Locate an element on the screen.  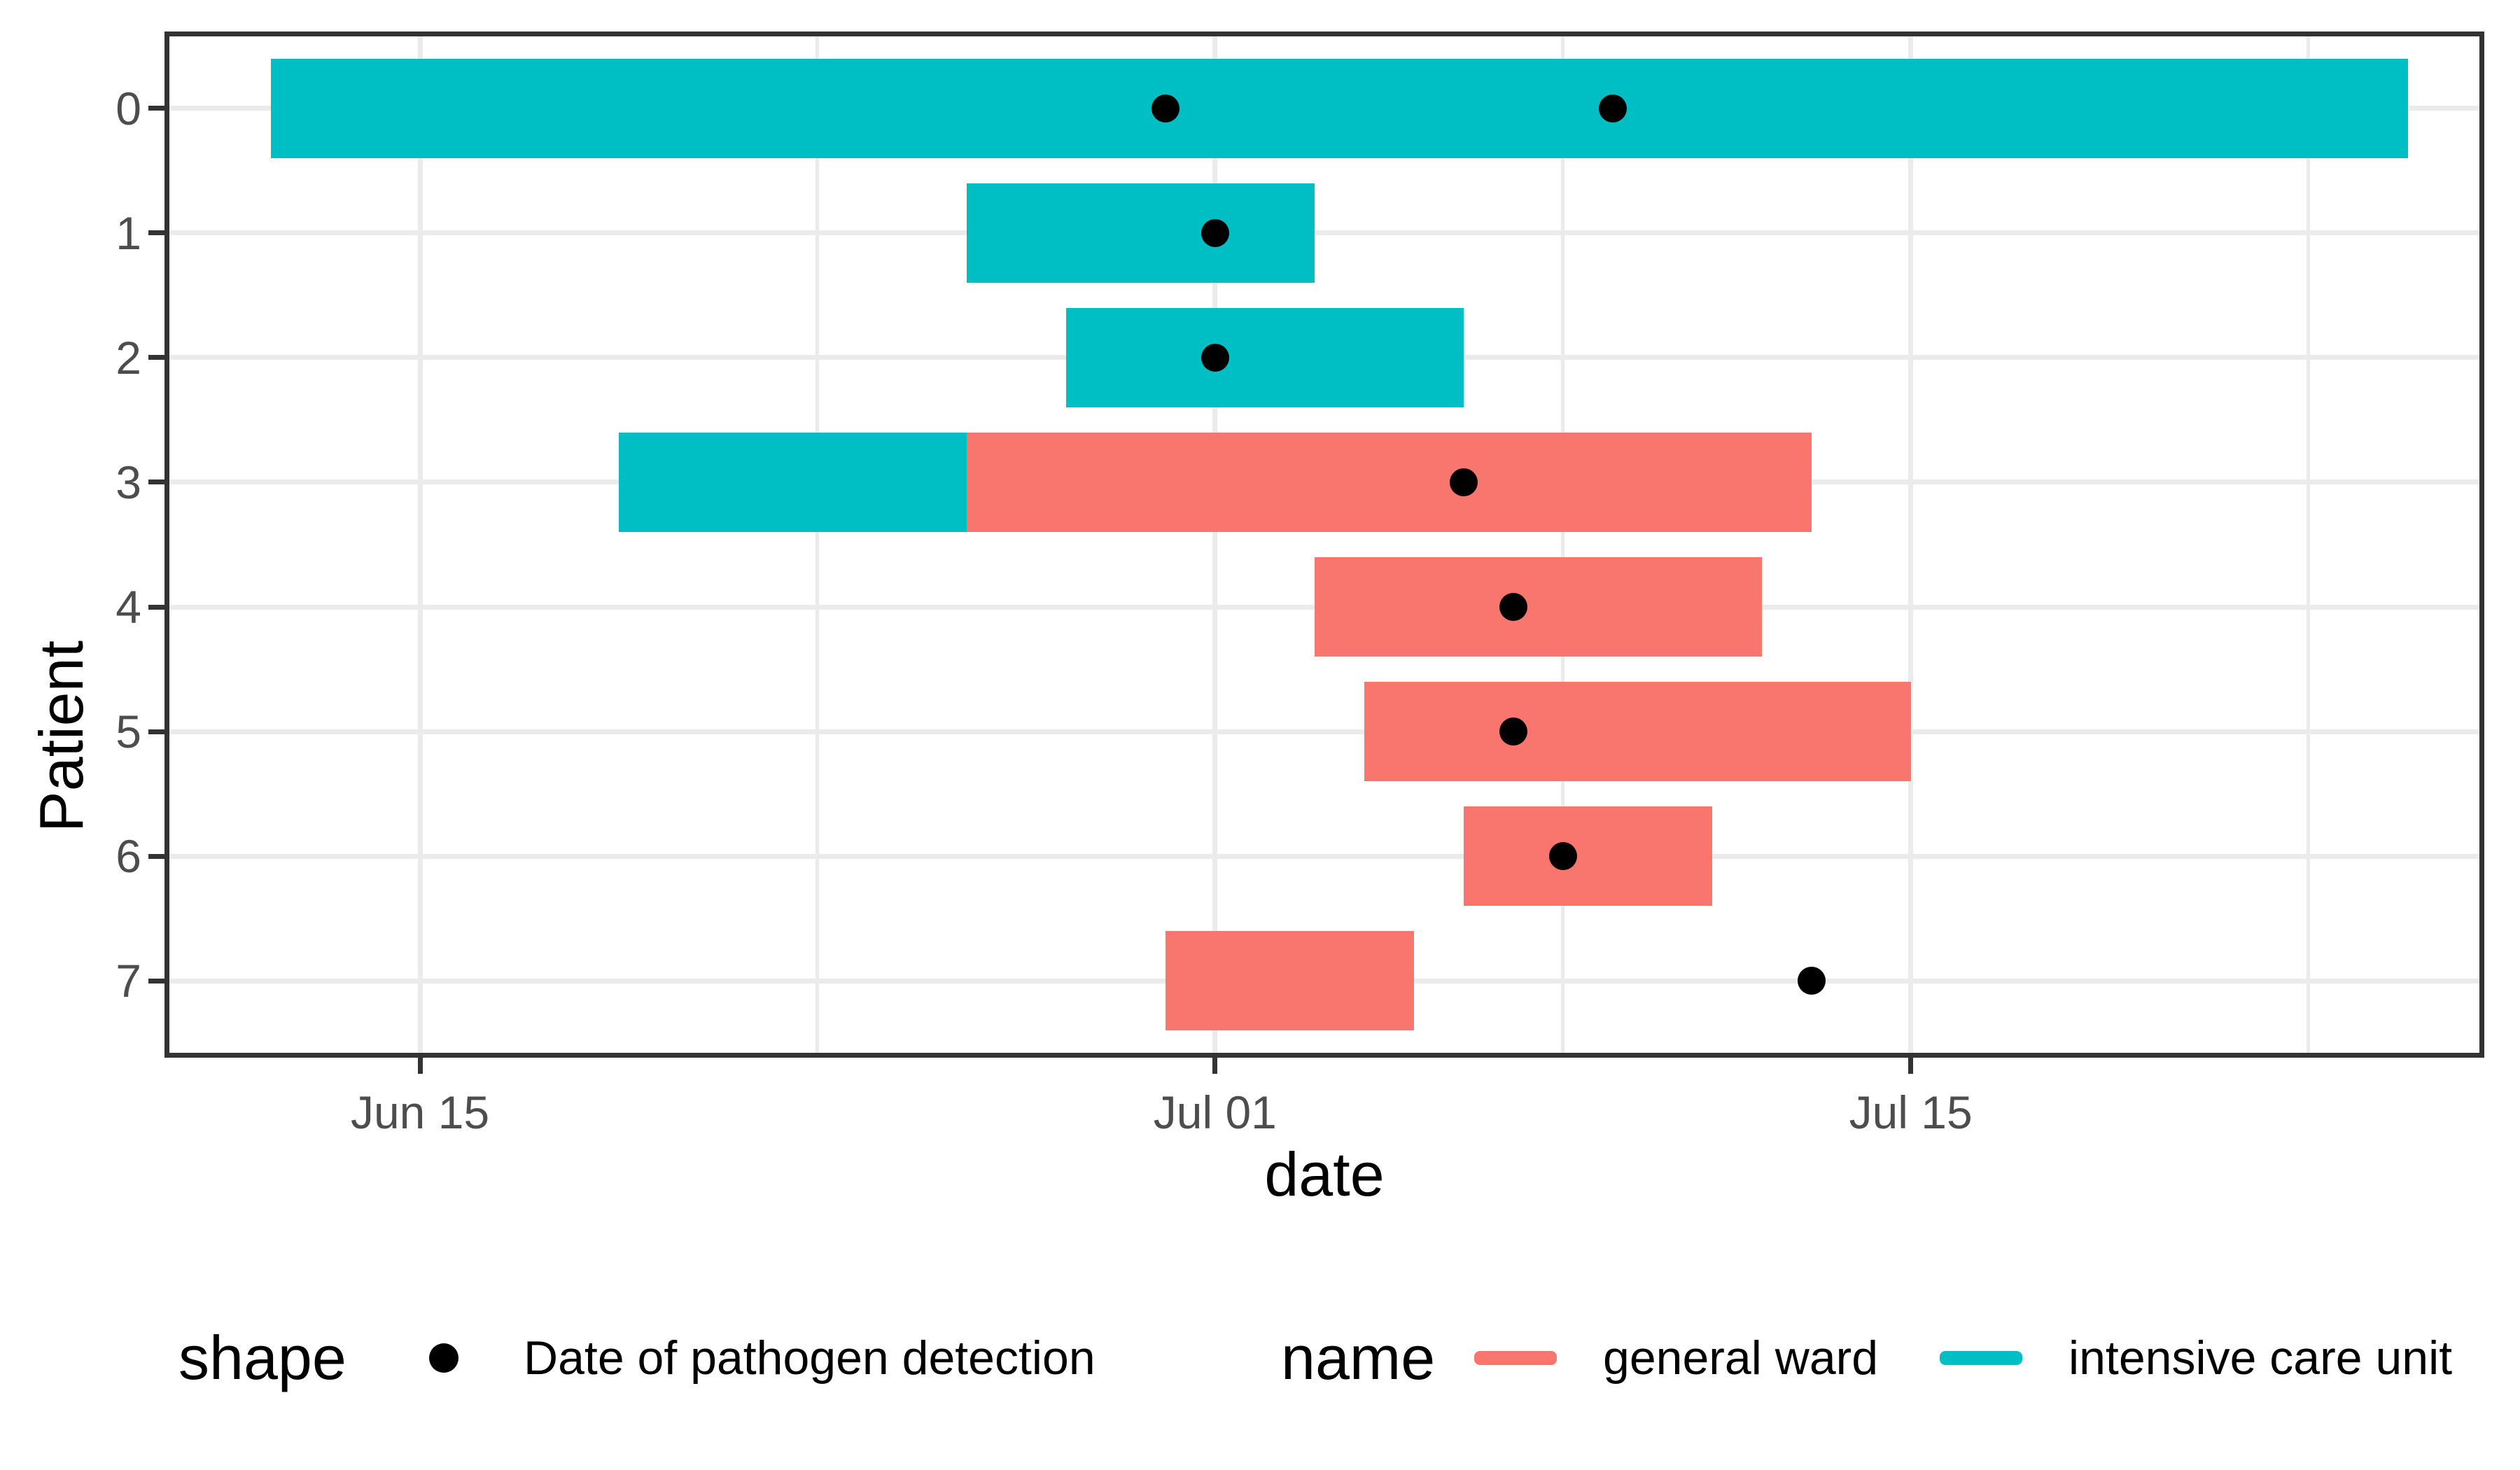
legend-label-intensive-care-unit: intensive care unit is located at coordinates (2260, 1358).